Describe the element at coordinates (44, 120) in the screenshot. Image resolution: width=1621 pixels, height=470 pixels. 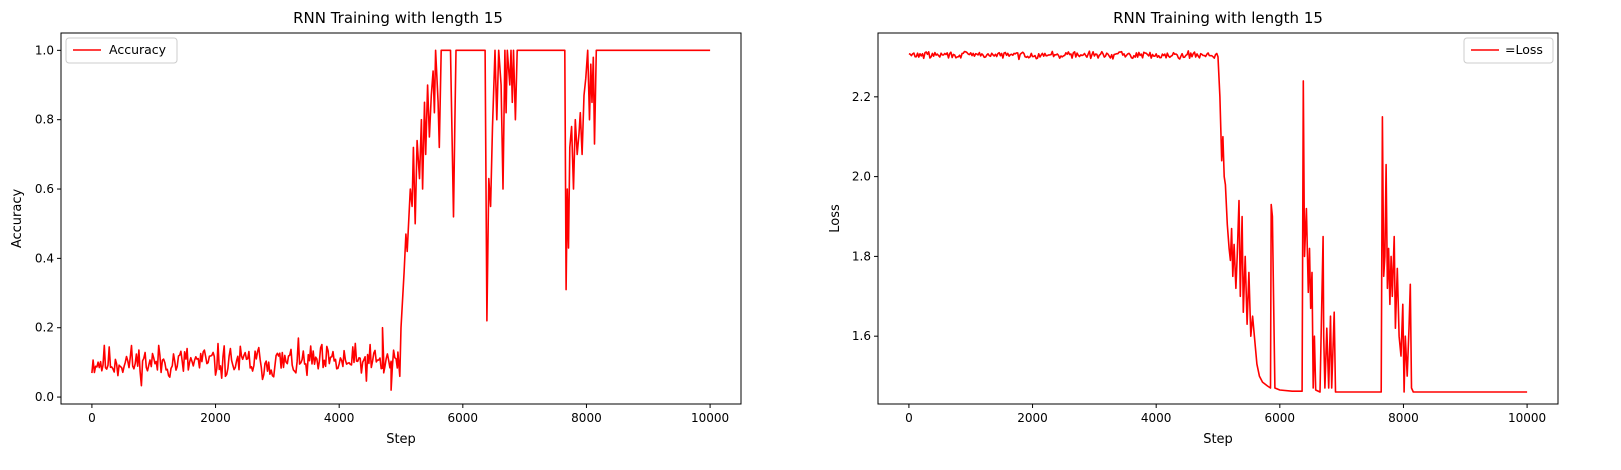
I see `y-tick-label: 0.8` at that location.